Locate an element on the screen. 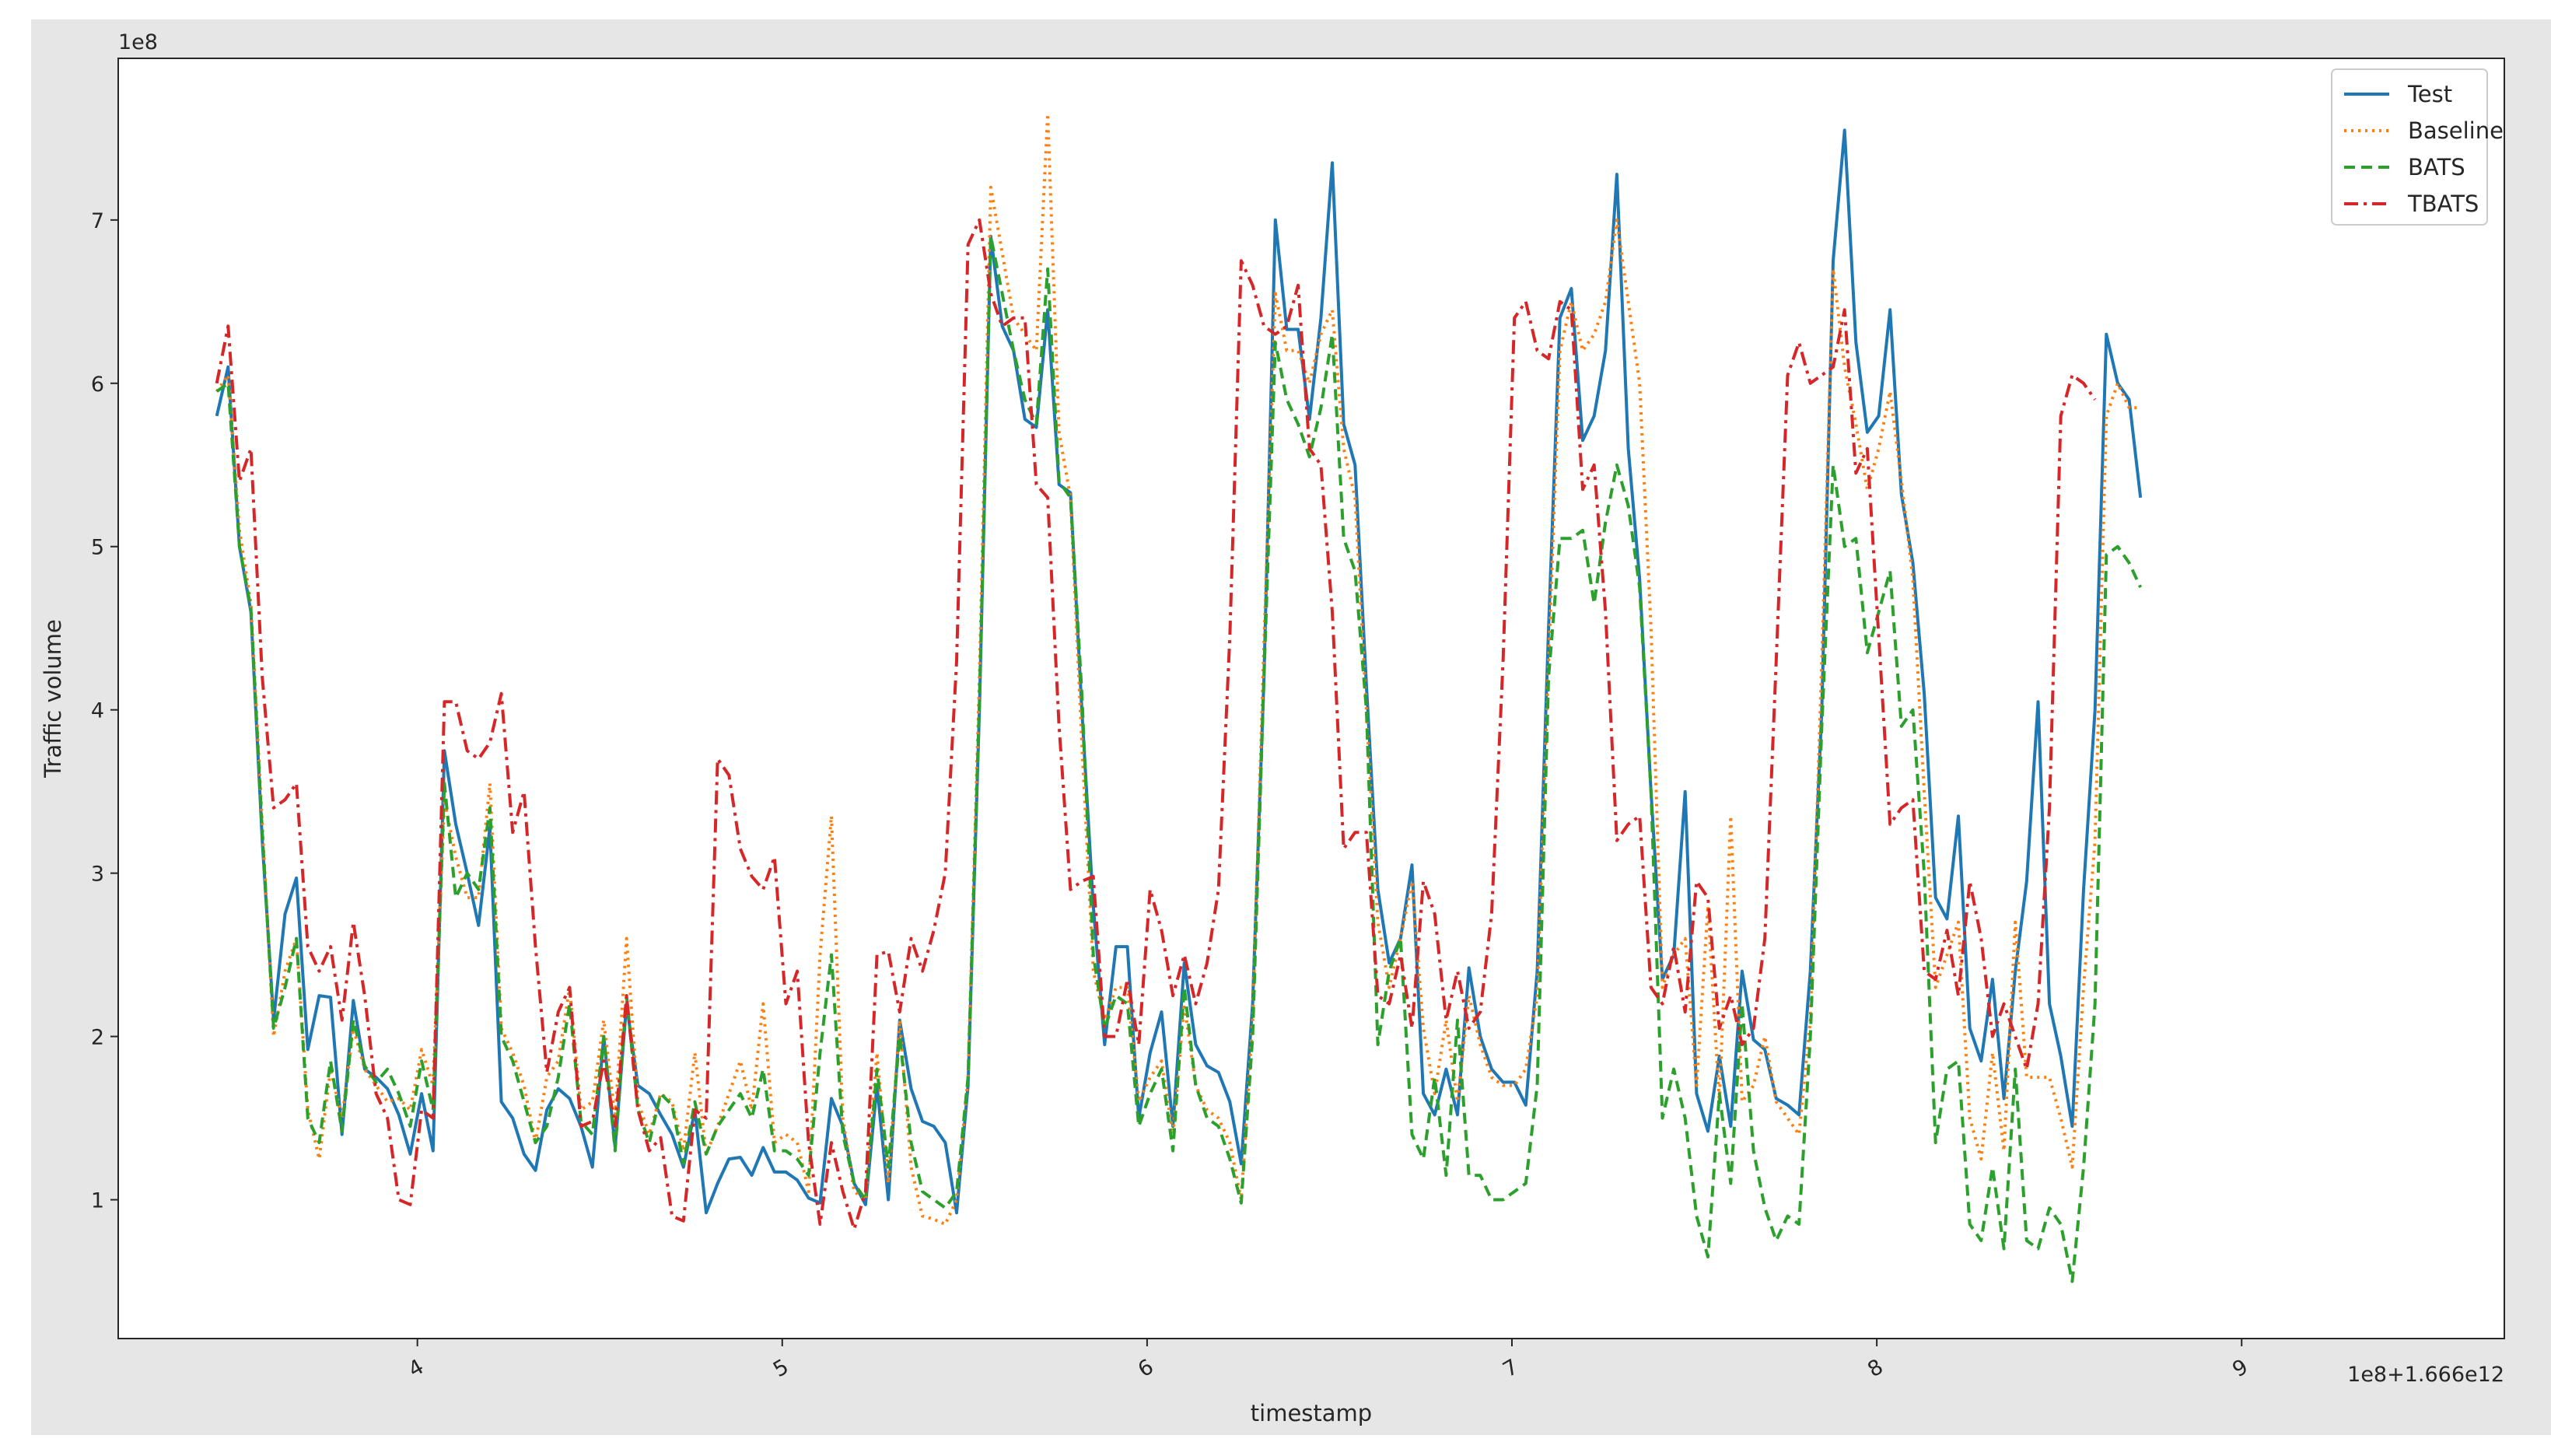  x-tick-label: 5 is located at coordinates (781, 1369).